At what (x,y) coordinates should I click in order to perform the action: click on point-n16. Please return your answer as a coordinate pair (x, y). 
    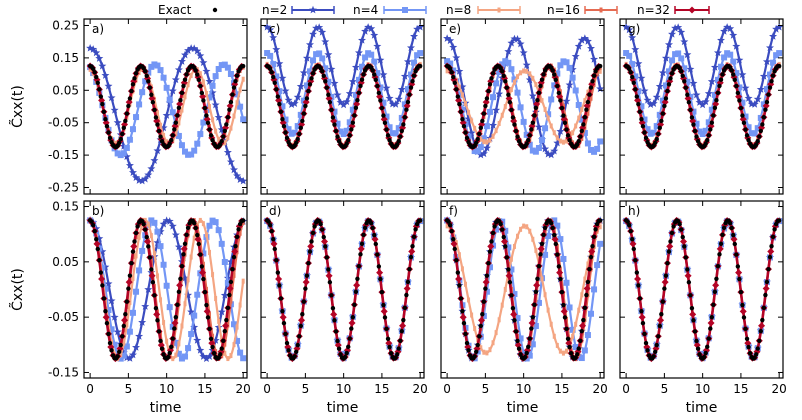
    Looking at the image, I should click on (567, 121).